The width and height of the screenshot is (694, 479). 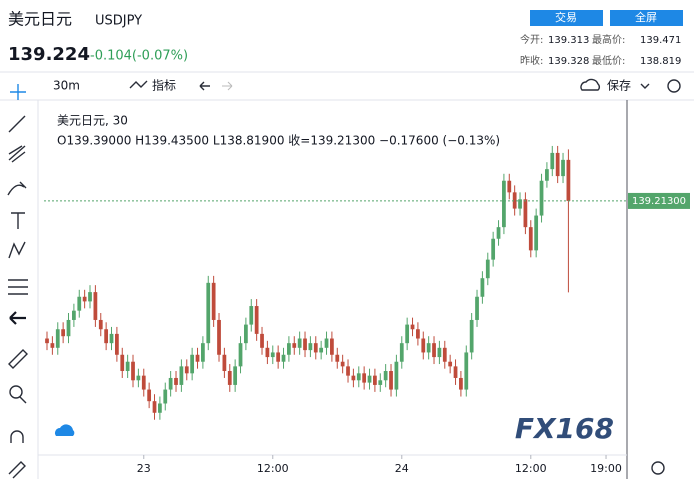 I want to click on brush-tool, so click(x=17, y=188).